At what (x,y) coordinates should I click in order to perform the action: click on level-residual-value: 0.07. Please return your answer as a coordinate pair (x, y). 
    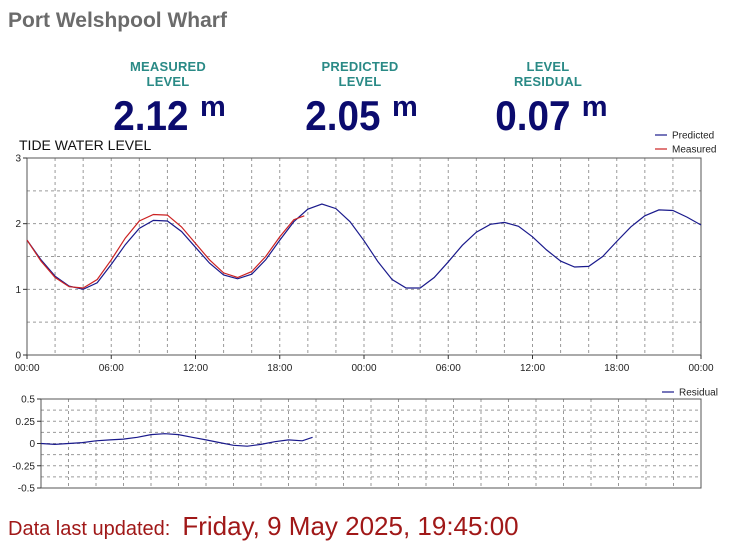
    Looking at the image, I should click on (533, 115).